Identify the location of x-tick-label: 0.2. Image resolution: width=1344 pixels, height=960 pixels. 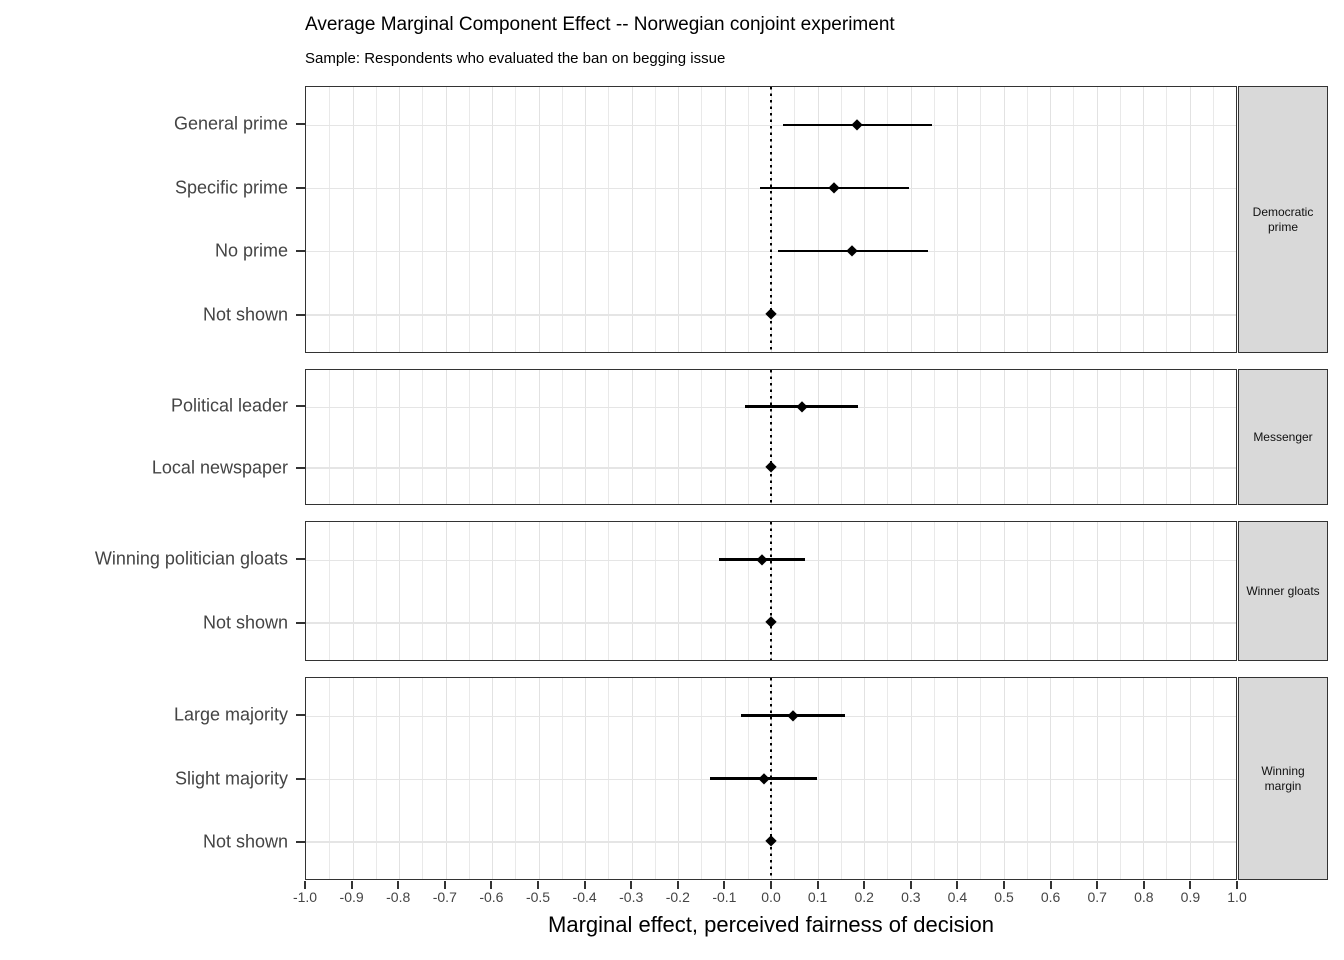
(864, 897).